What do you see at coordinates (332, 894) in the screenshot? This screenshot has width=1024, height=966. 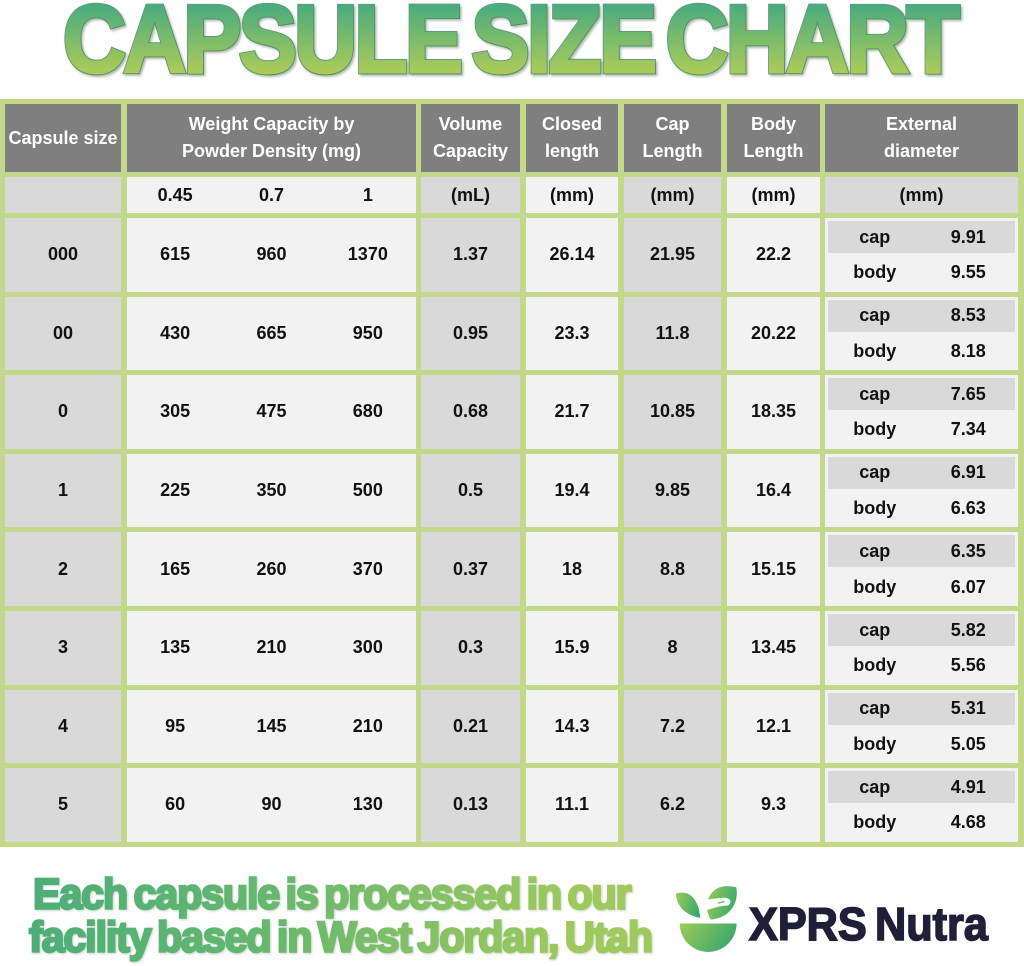 I see `svg-text:Each capsule is processed in o: Each capsule is processed in our` at bounding box center [332, 894].